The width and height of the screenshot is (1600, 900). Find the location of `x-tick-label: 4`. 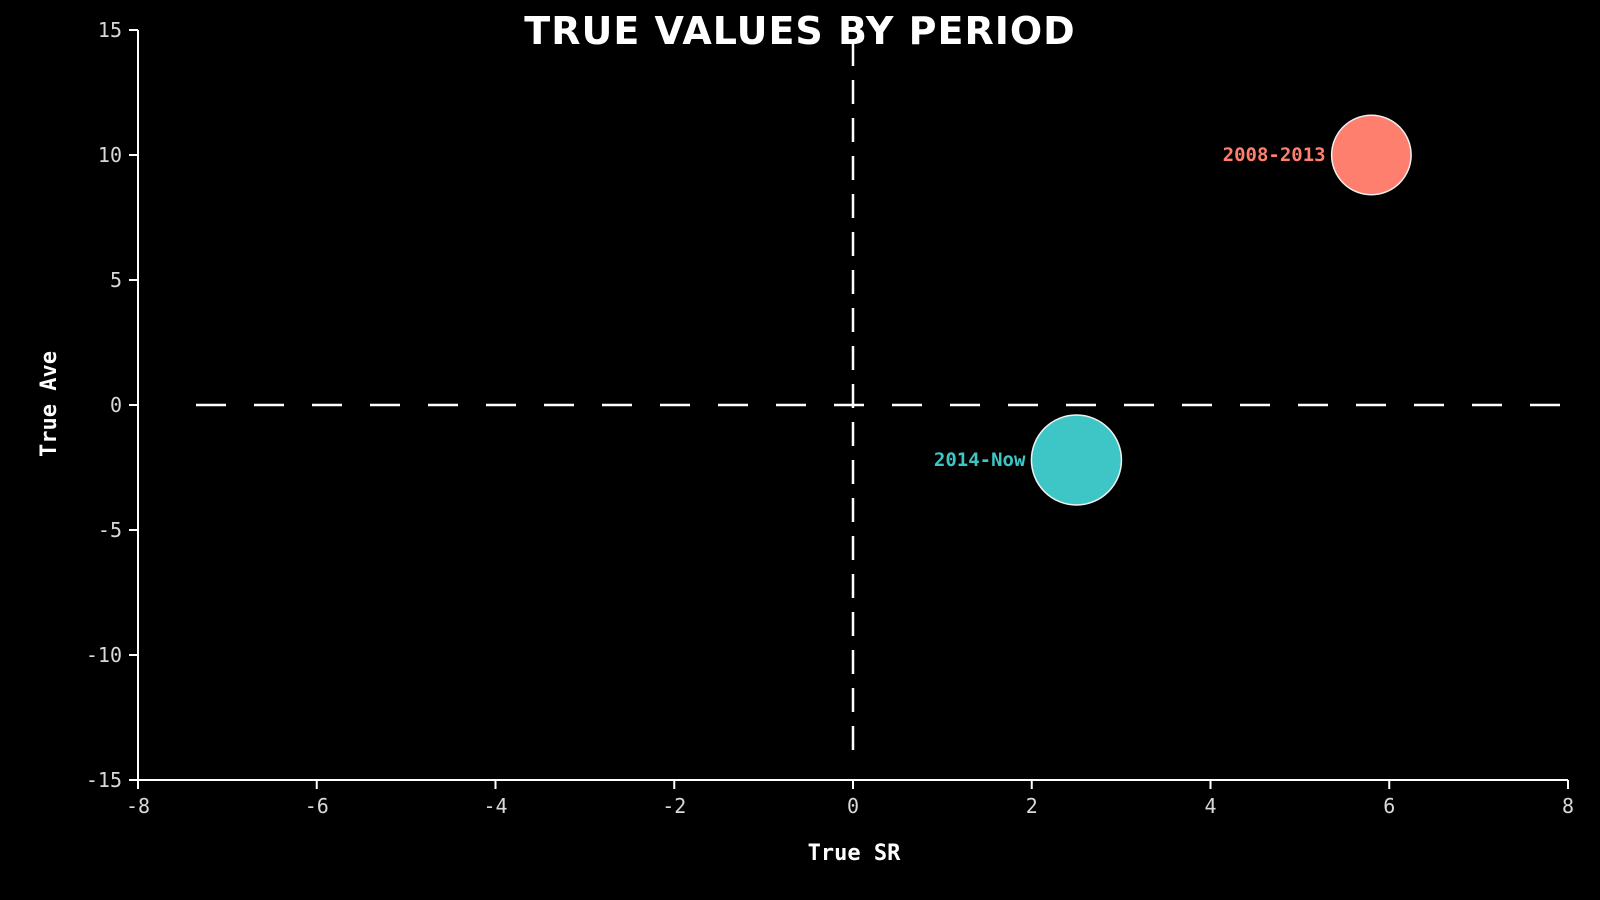

x-tick-label: 4 is located at coordinates (1210, 806).